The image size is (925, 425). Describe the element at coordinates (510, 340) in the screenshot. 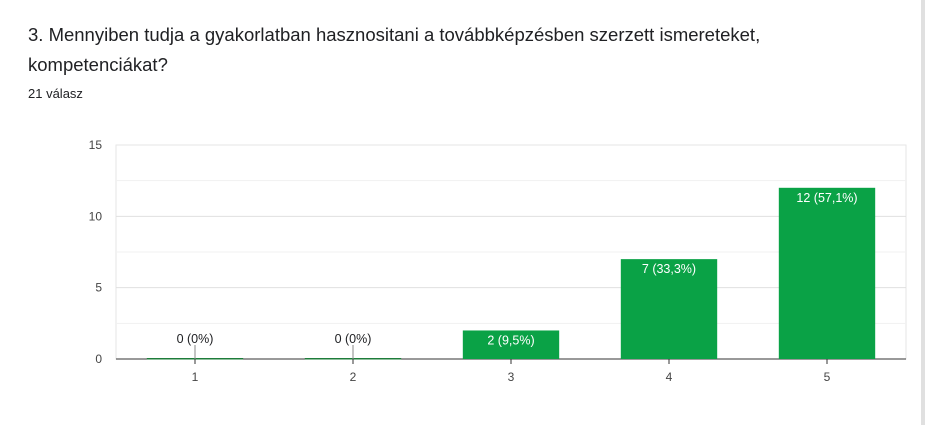

I see `data-label: 2 (9,5%)` at that location.